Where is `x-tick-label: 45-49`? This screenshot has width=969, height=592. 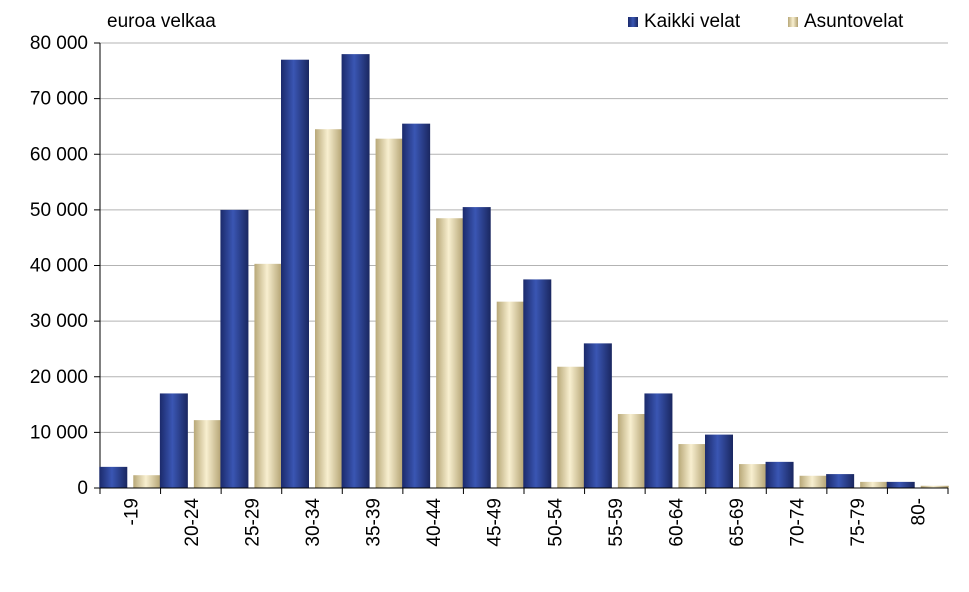
x-tick-label: 45-49 is located at coordinates (495, 522).